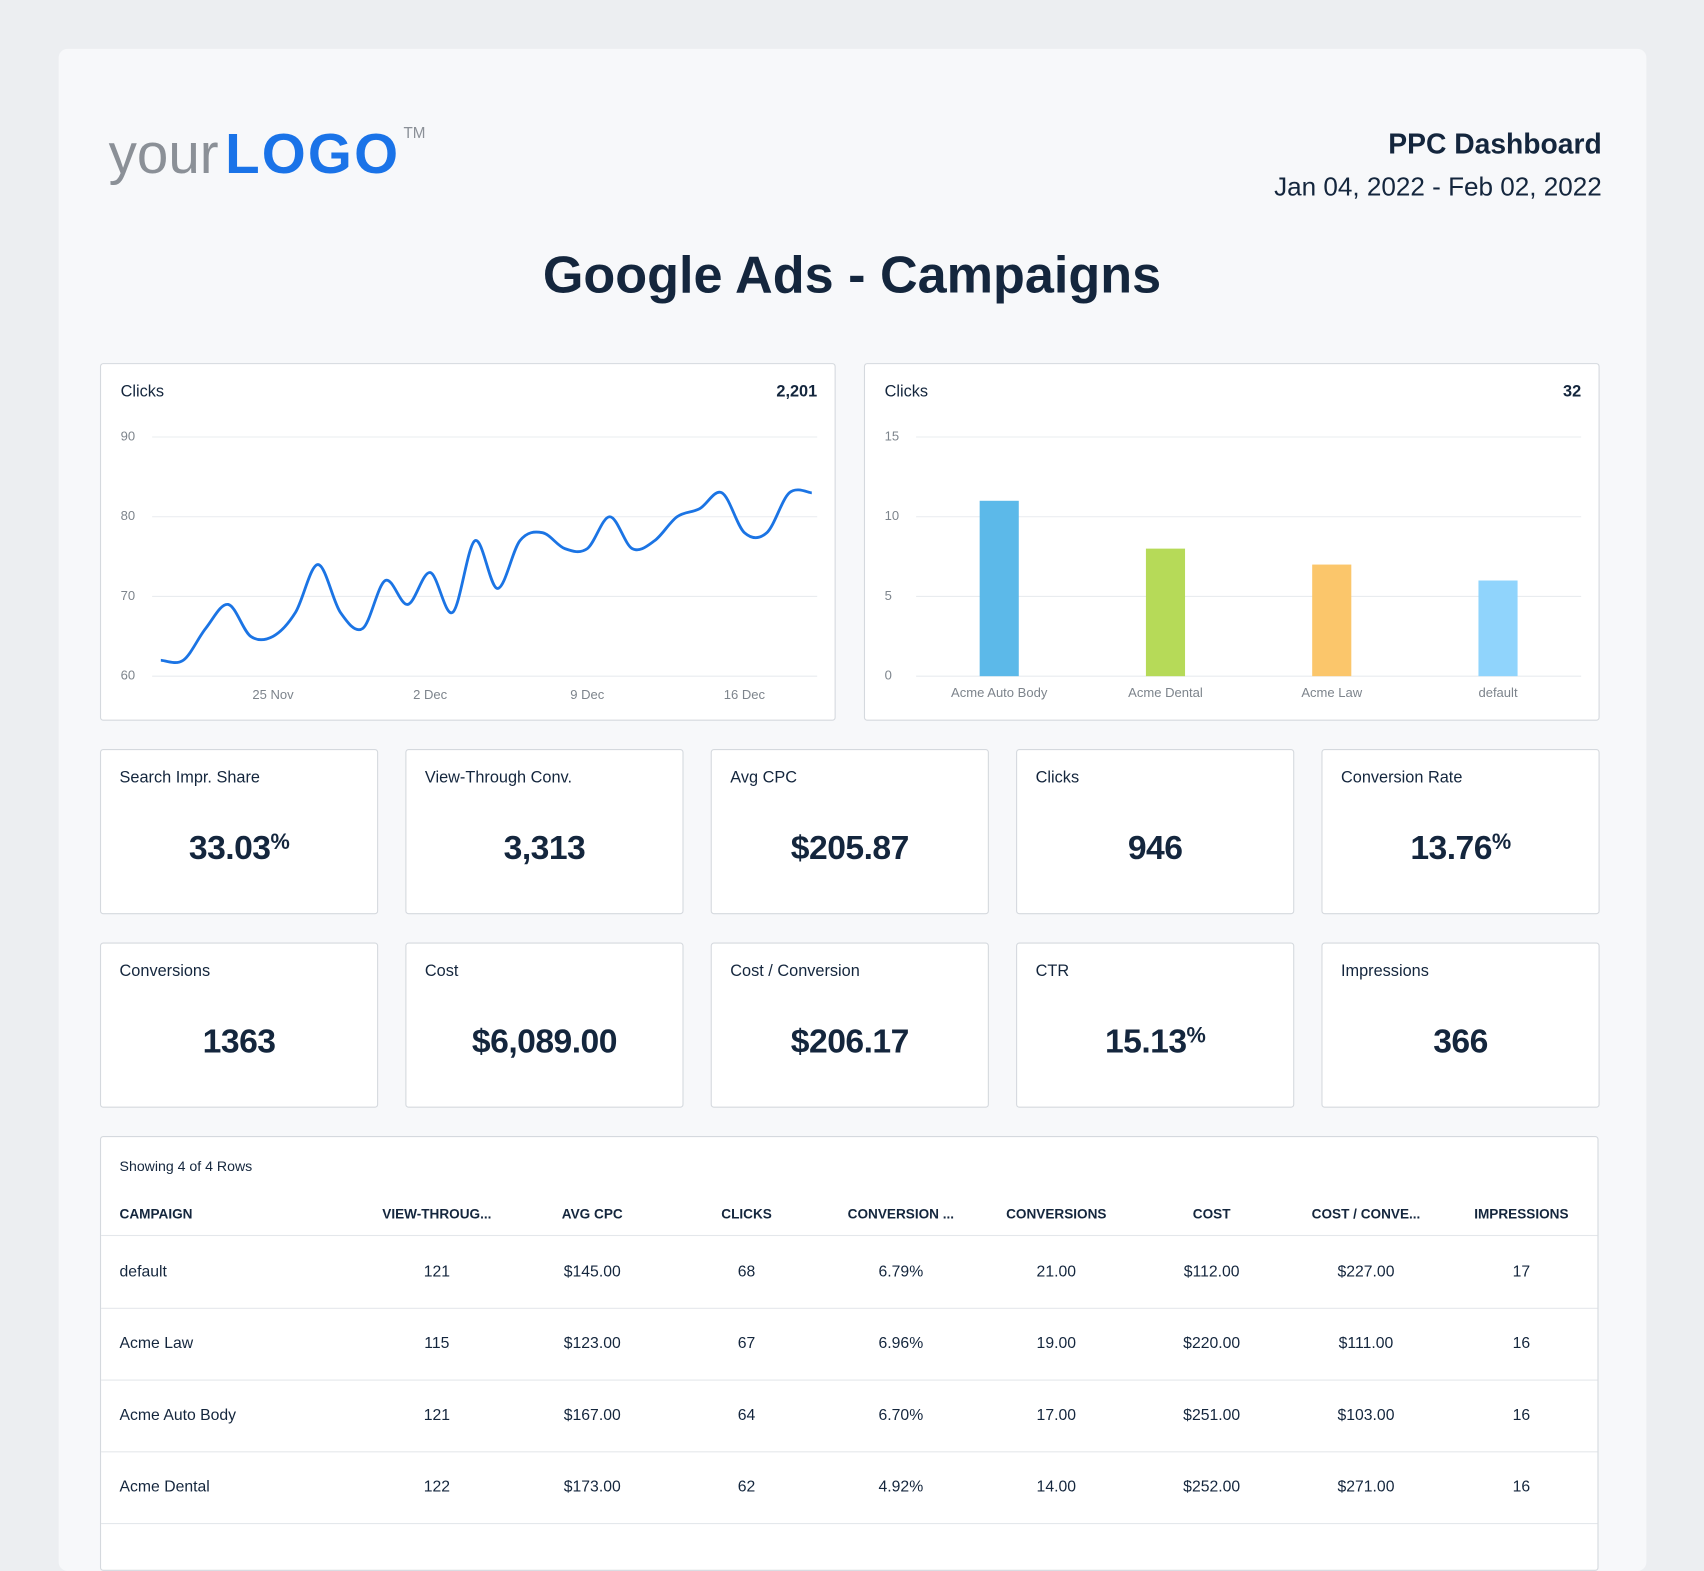  I want to click on logo-word: LOGO, so click(313, 154).